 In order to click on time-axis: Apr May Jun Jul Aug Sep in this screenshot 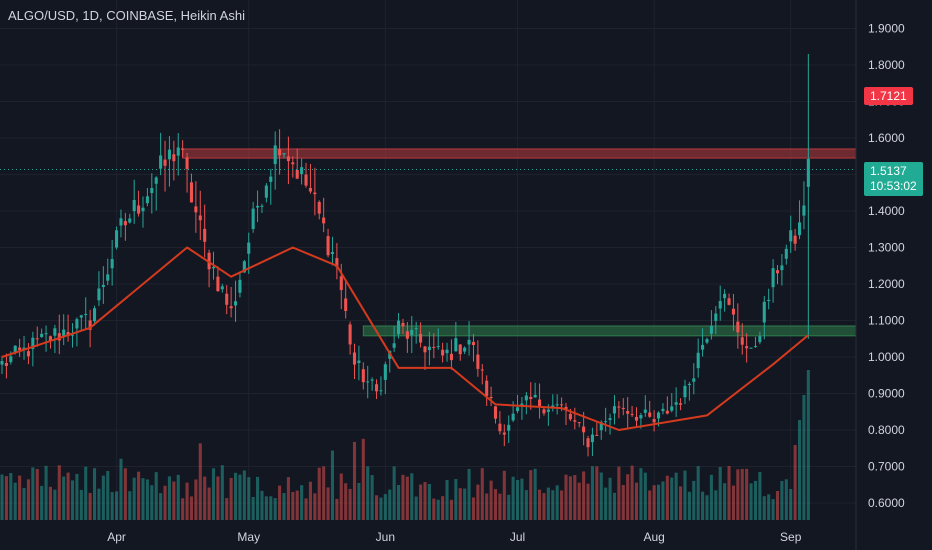, I will do `click(454, 537)`.